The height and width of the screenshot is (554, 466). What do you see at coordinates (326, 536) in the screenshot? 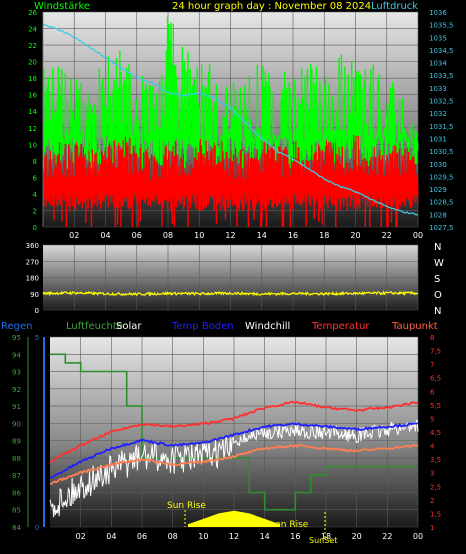
I see `x-tick-label: 18` at bounding box center [326, 536].